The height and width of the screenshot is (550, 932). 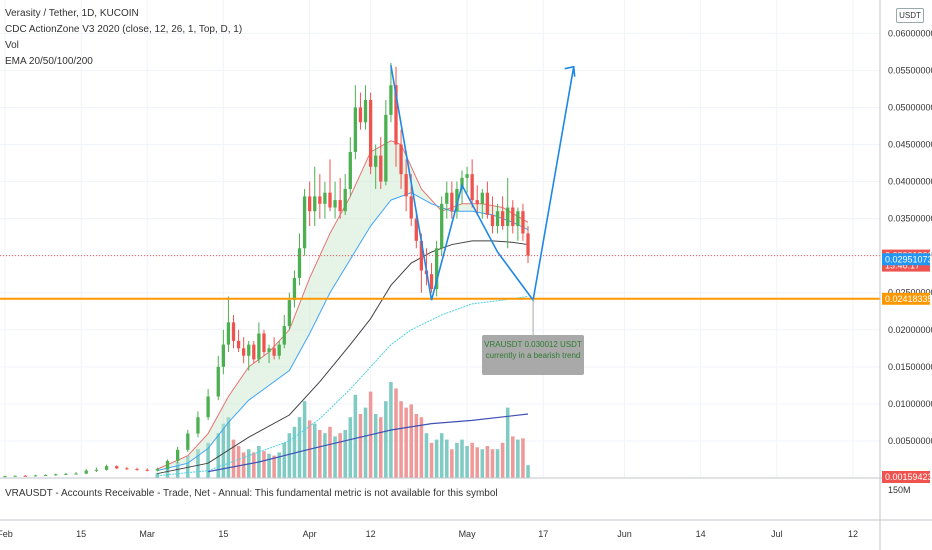 What do you see at coordinates (468, 534) in the screenshot?
I see `time-tick-label: May` at bounding box center [468, 534].